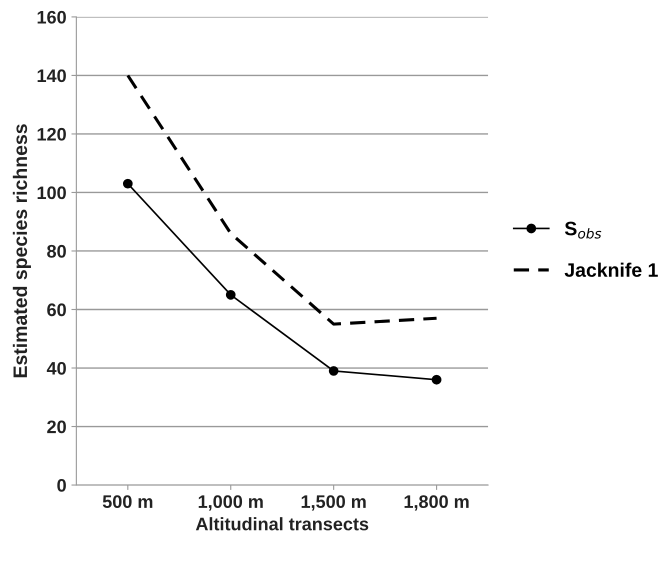 Image resolution: width=664 pixels, height=564 pixels. I want to click on y-tick-label: 160, so click(52, 17).